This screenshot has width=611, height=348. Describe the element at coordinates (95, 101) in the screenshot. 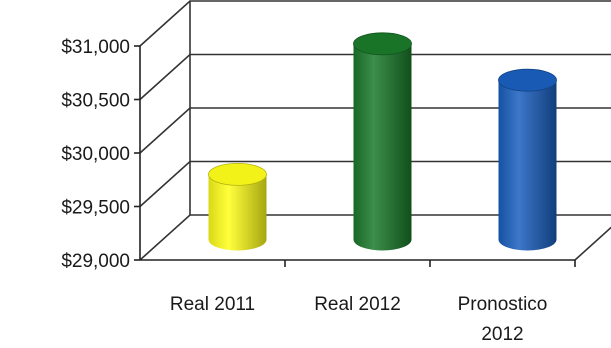

I see `y-tick-label: $30,500` at that location.